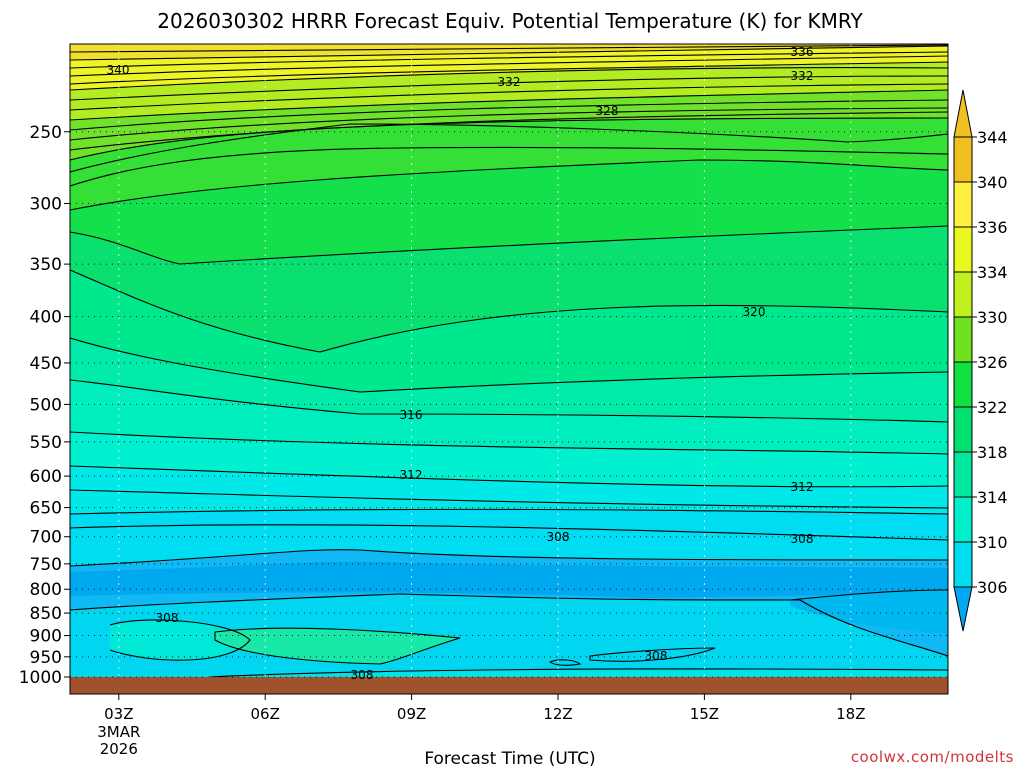  I want to click on colorbar-extend-high, so click(963, 113).